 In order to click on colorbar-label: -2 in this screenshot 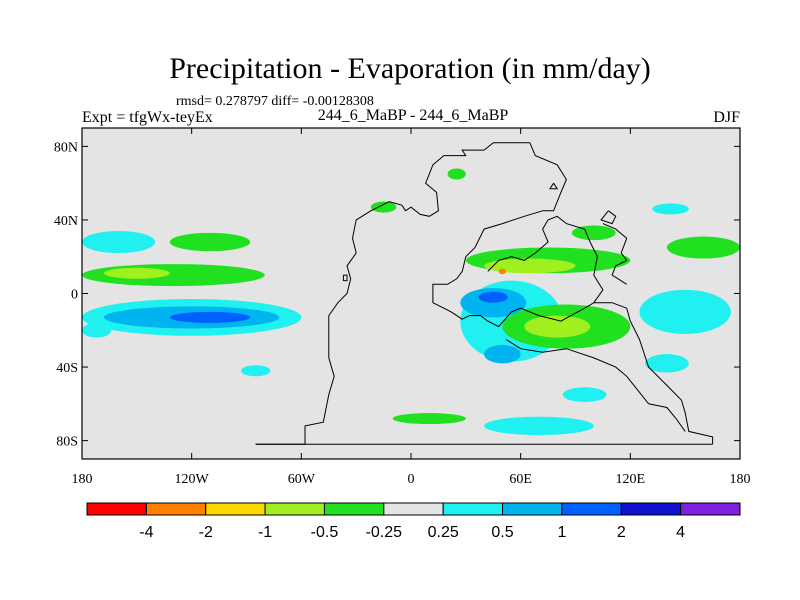, I will do `click(206, 532)`.